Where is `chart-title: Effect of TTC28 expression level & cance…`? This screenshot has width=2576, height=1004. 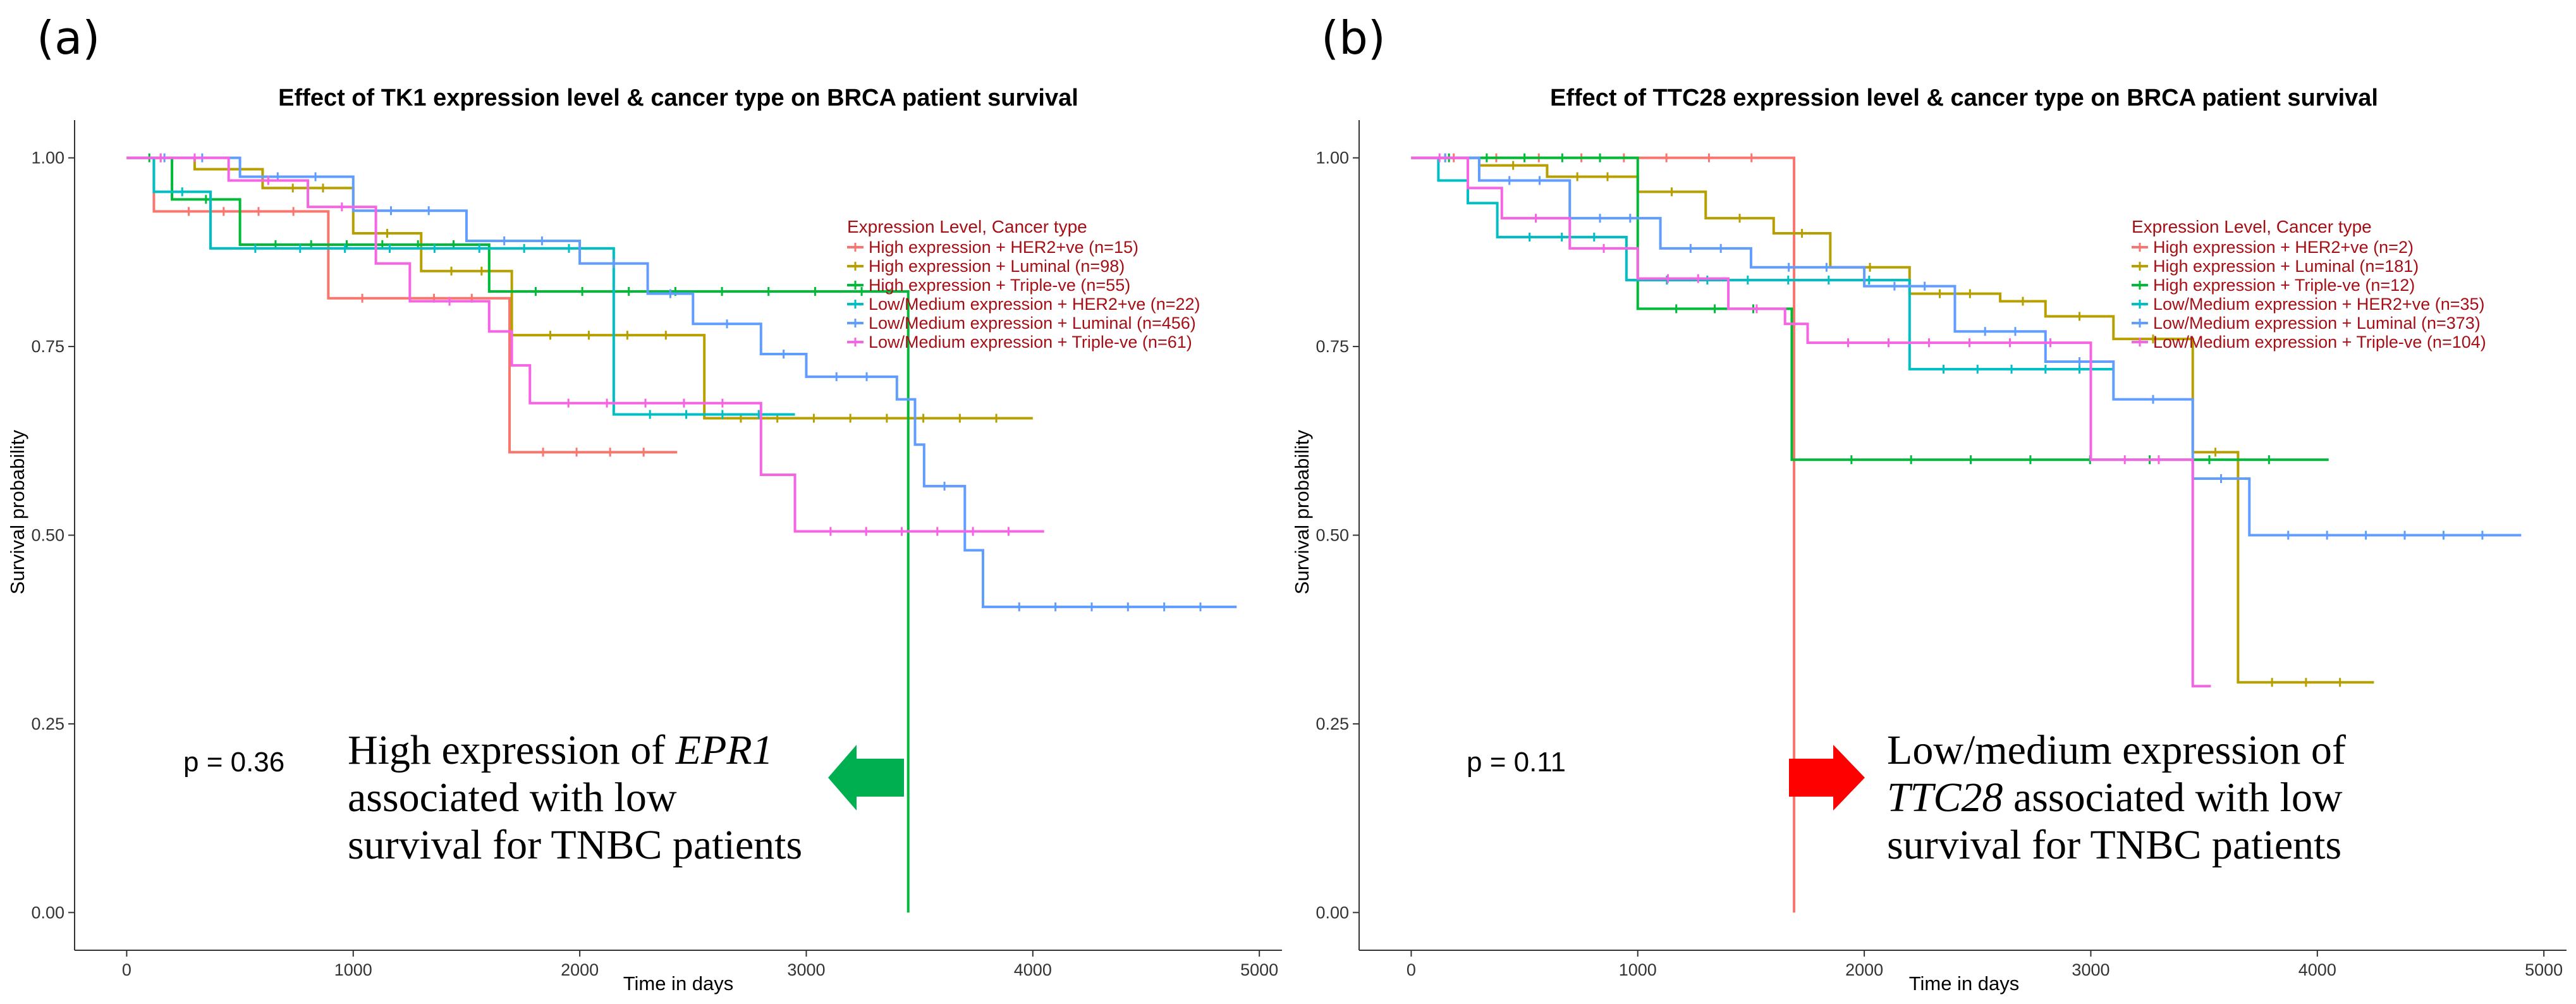 chart-title: Effect of TTC28 expression level & cance… is located at coordinates (1964, 98).